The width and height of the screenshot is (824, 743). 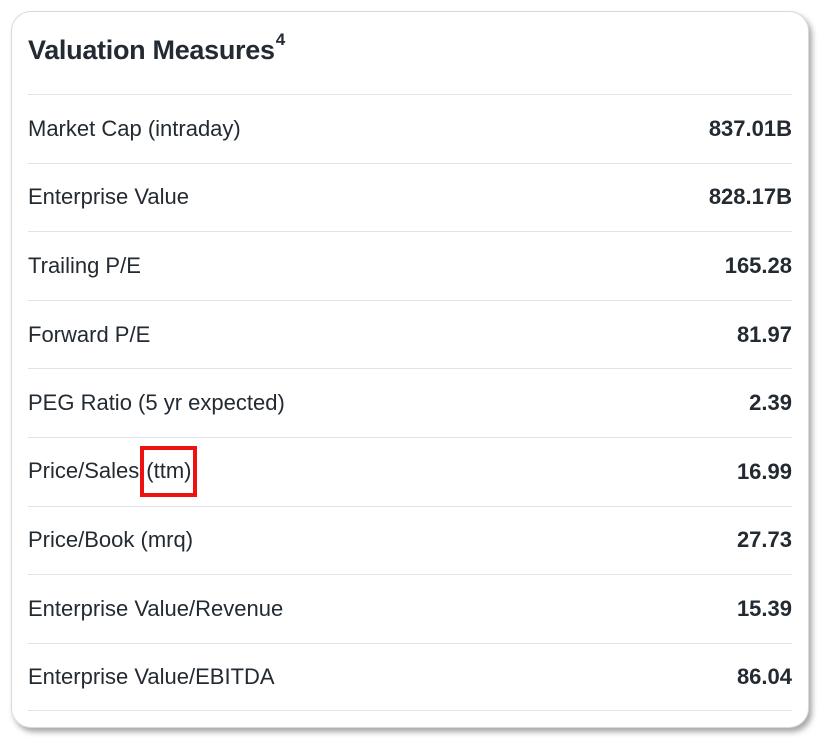 What do you see at coordinates (750, 197) in the screenshot?
I see `row-value: 828.17B` at bounding box center [750, 197].